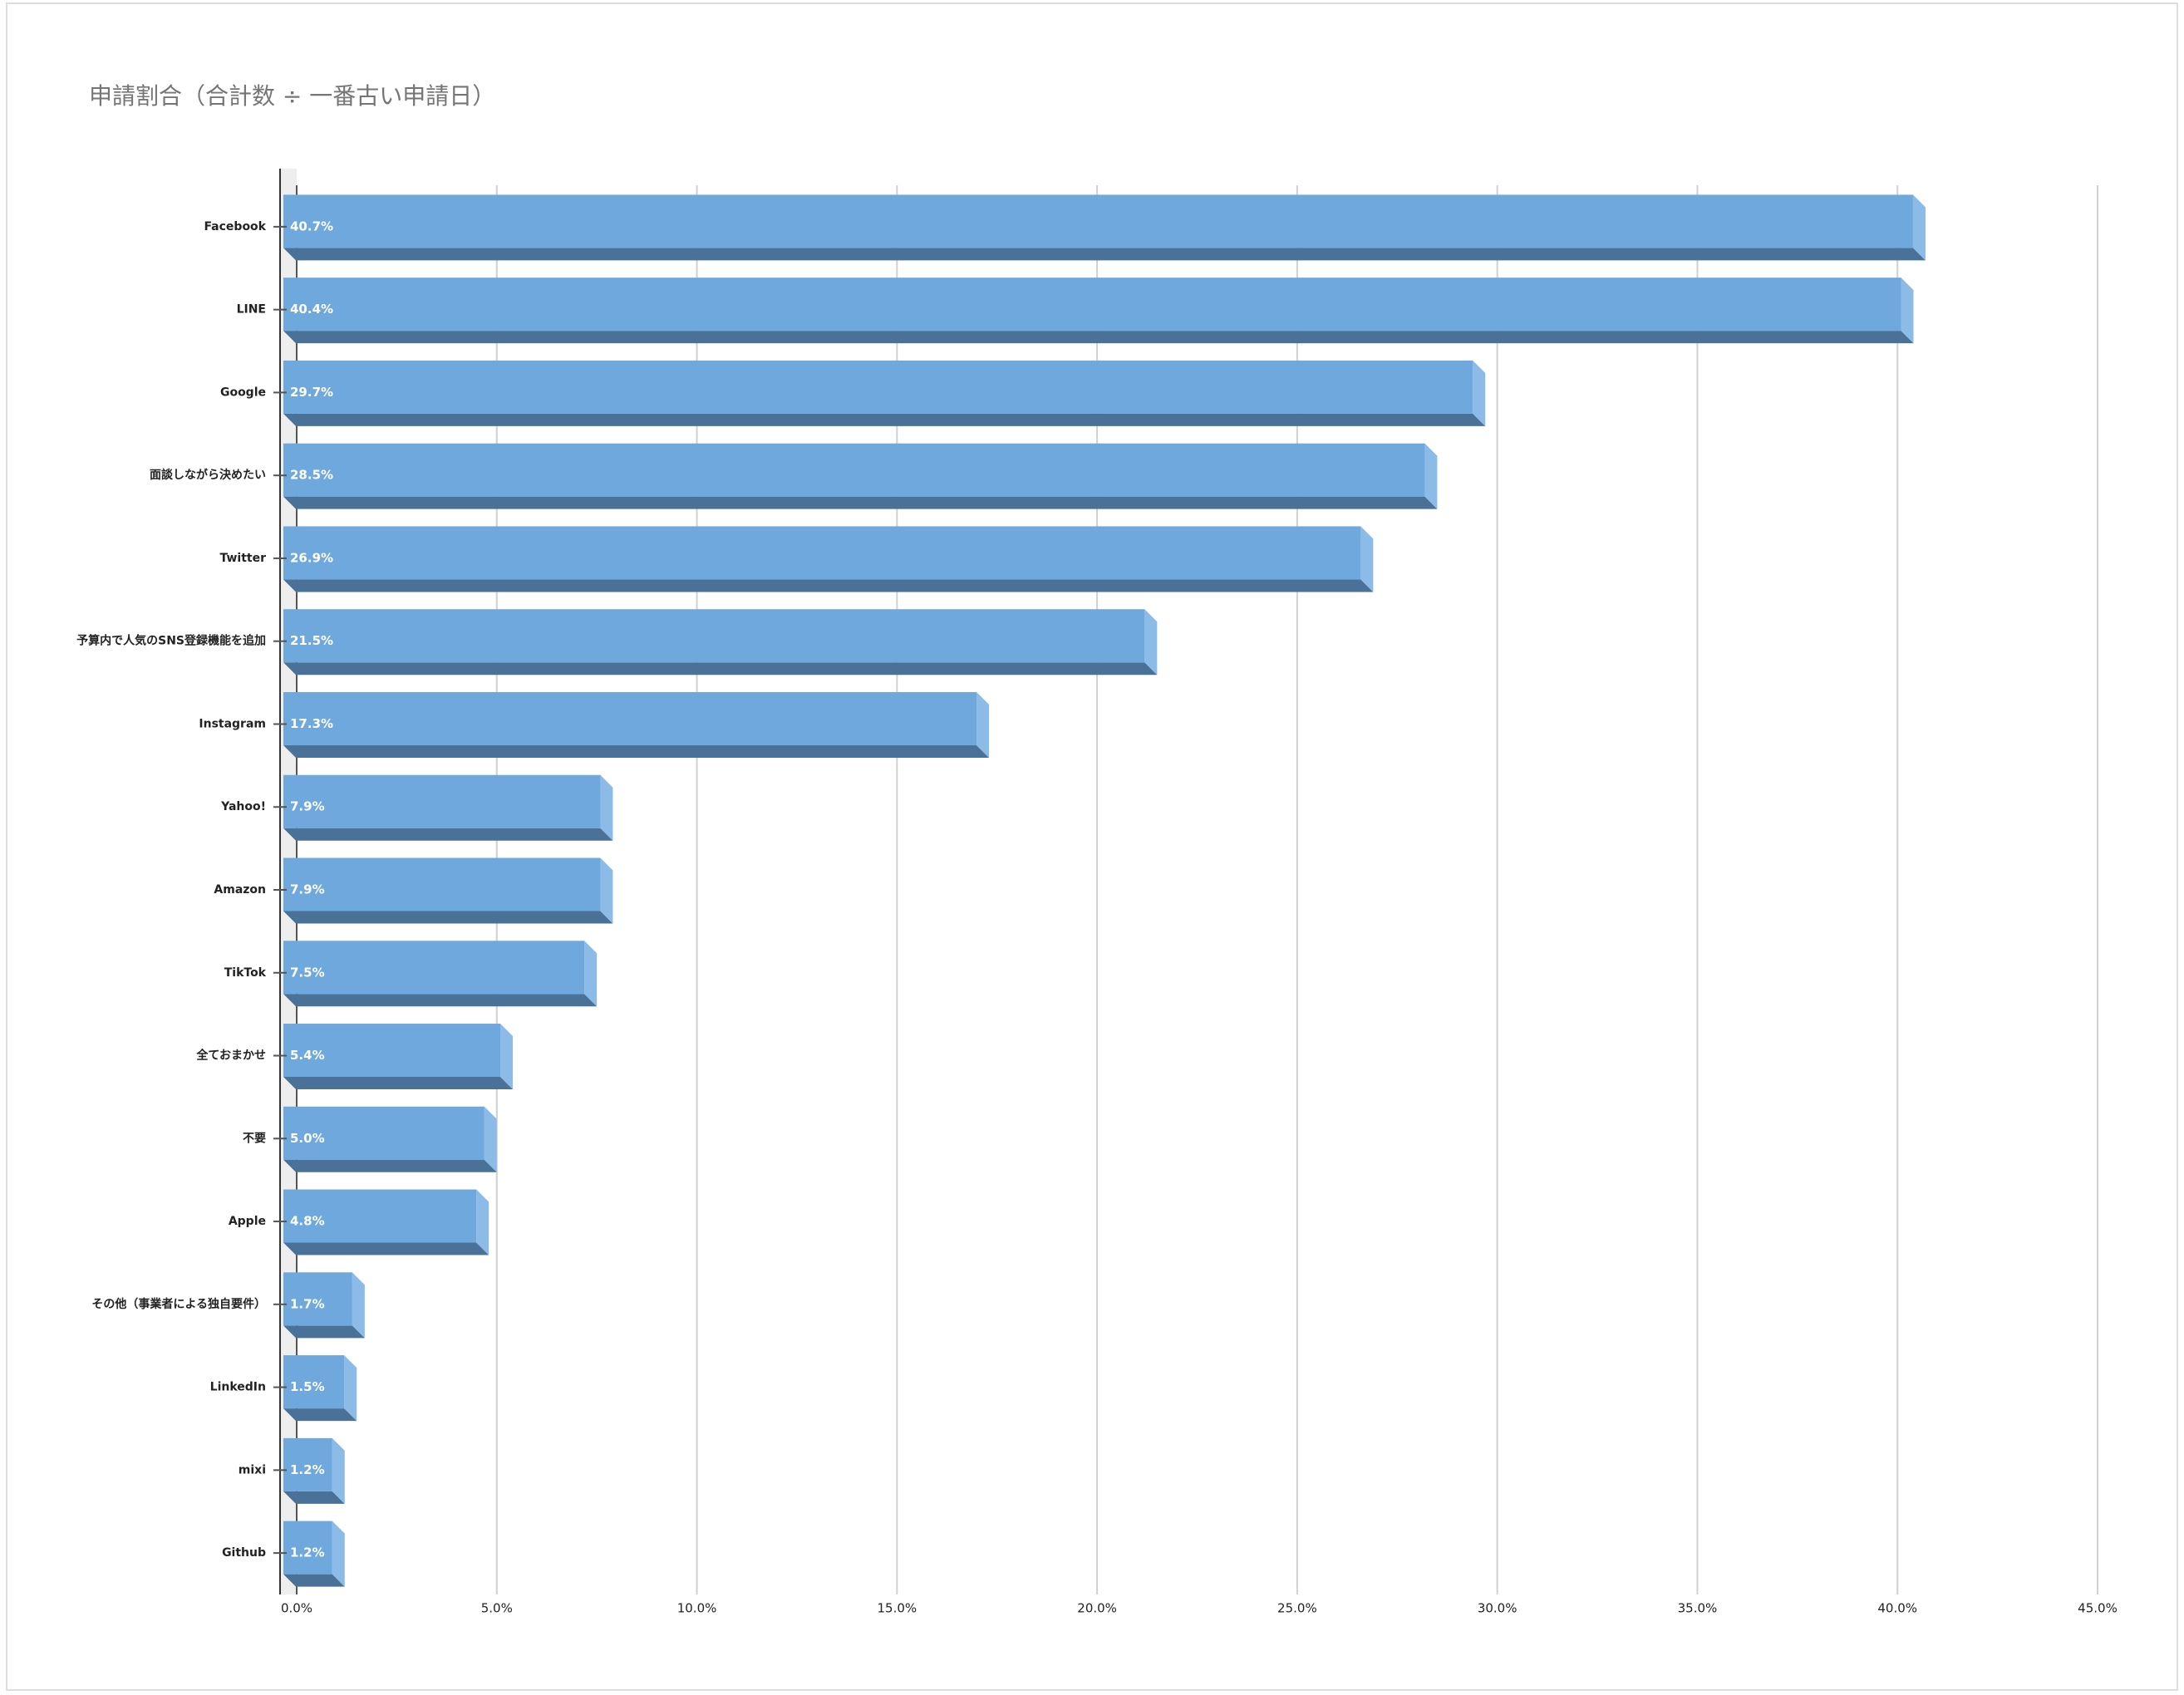  Describe the element at coordinates (178, 1304) in the screenshot. I see `y-tick-label: その他（事業者による独自要件）` at that location.